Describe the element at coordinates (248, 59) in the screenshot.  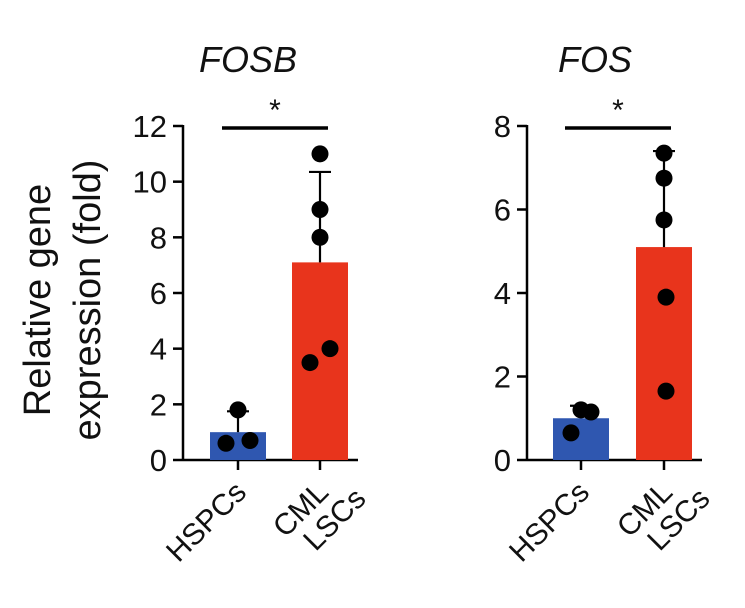
I see `chart-title: FOSB` at that location.